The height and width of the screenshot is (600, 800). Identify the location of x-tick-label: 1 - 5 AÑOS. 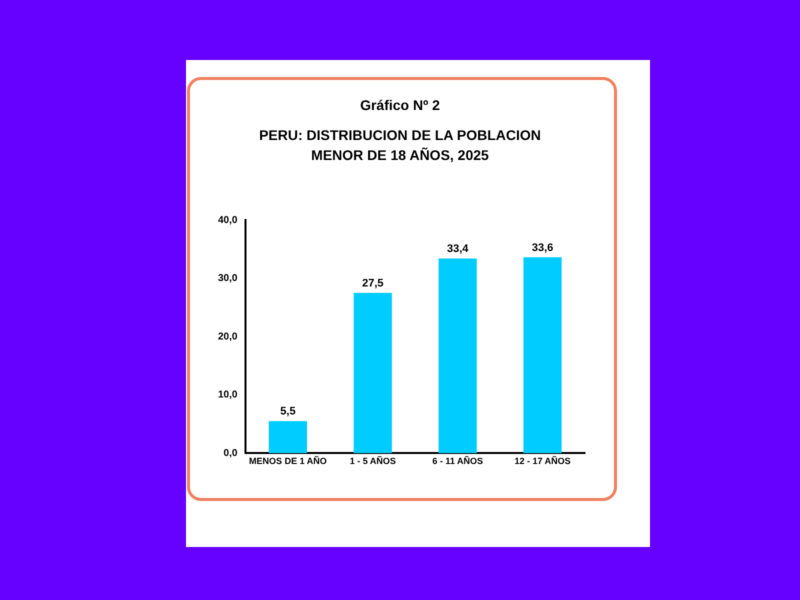
(373, 460).